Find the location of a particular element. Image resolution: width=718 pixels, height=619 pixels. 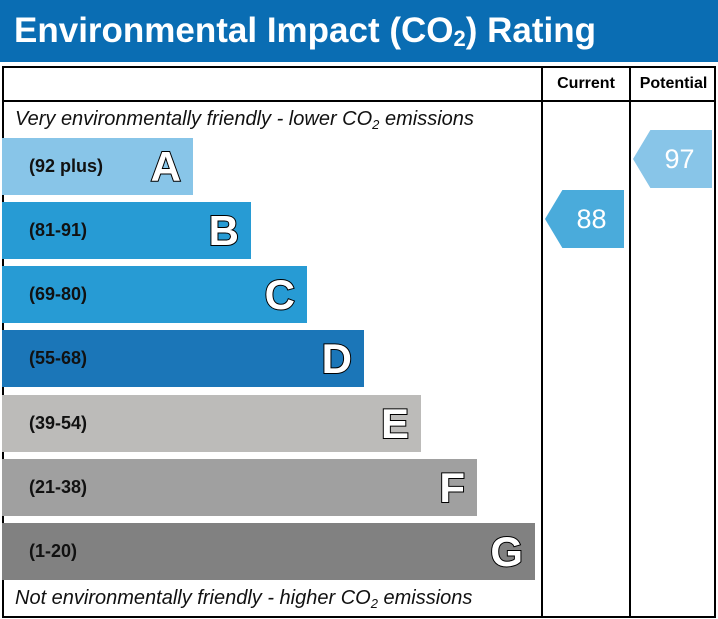

potential-column-header: Potential is located at coordinates (673, 83).